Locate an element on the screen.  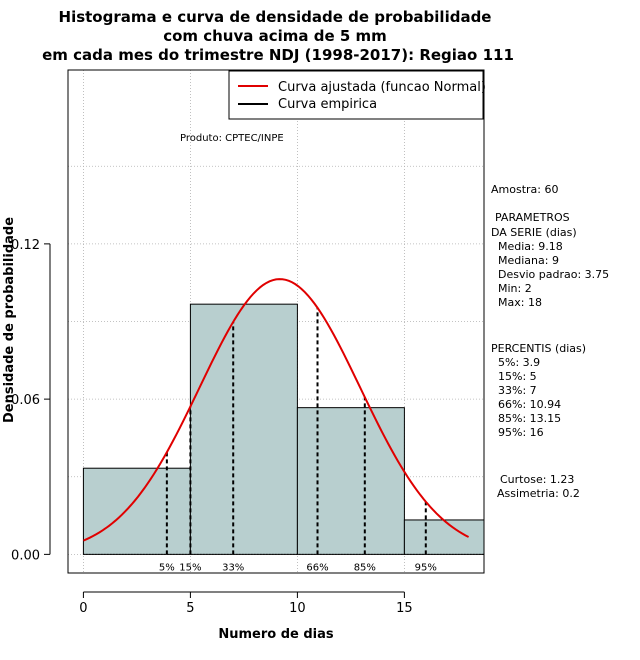
stat-curtose: Curtose: 1.23 is located at coordinates (537, 479).